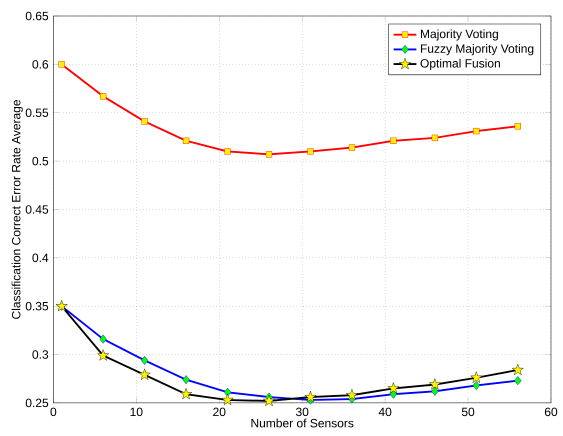  I want to click on legend-label: Optimal Fusion, so click(460, 64).